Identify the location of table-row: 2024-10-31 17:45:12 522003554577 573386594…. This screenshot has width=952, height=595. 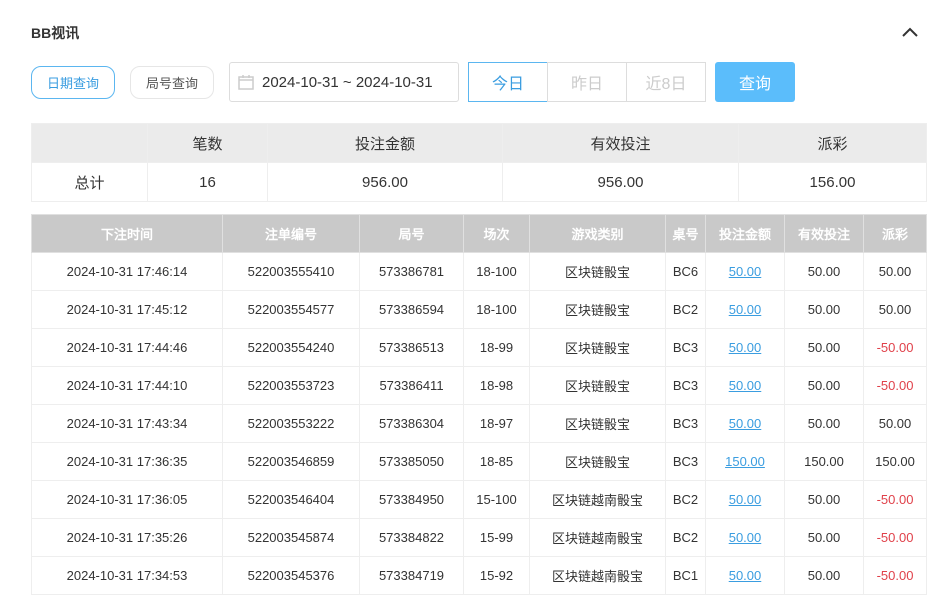
(479, 309).